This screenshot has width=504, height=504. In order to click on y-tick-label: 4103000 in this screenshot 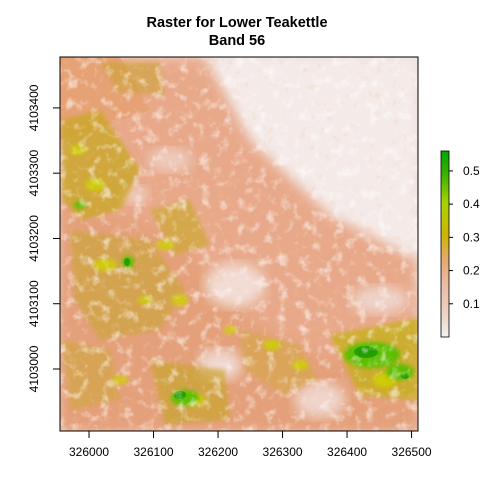, I will do `click(34, 368)`.